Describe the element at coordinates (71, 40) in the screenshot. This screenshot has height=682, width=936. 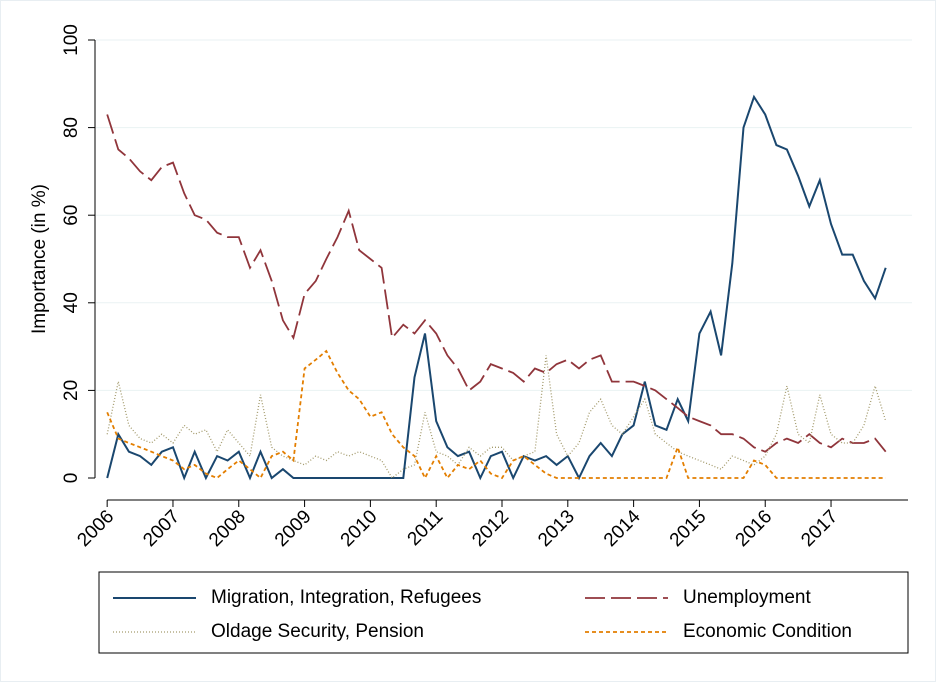
I see `y-tick-label: 100` at that location.